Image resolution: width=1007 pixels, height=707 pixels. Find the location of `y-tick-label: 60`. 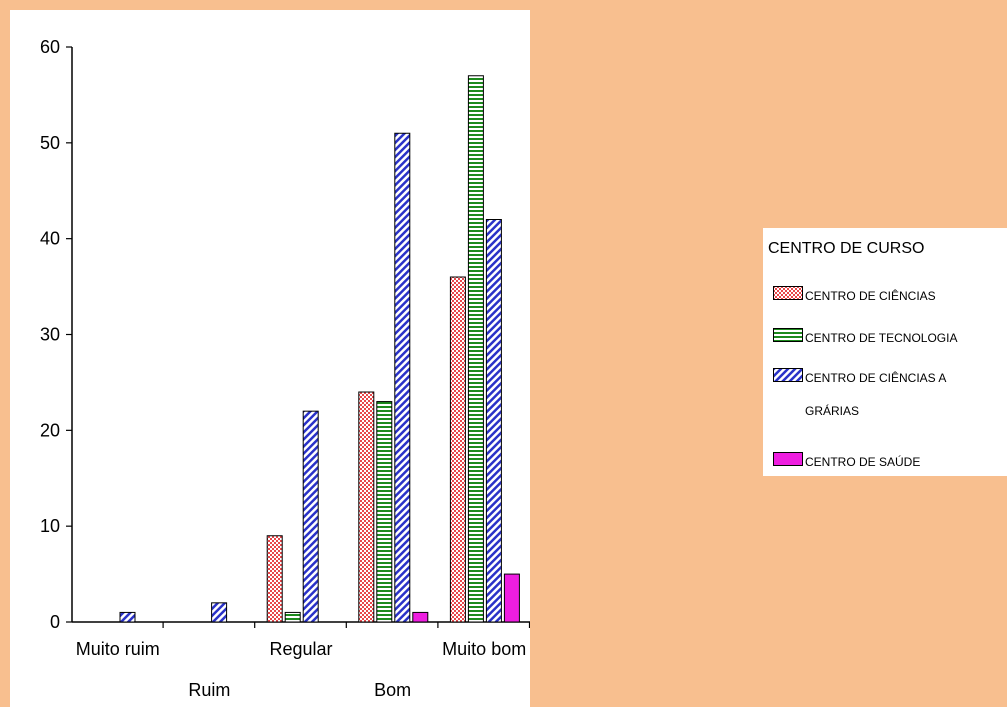

y-tick-label: 60 is located at coordinates (50, 47).